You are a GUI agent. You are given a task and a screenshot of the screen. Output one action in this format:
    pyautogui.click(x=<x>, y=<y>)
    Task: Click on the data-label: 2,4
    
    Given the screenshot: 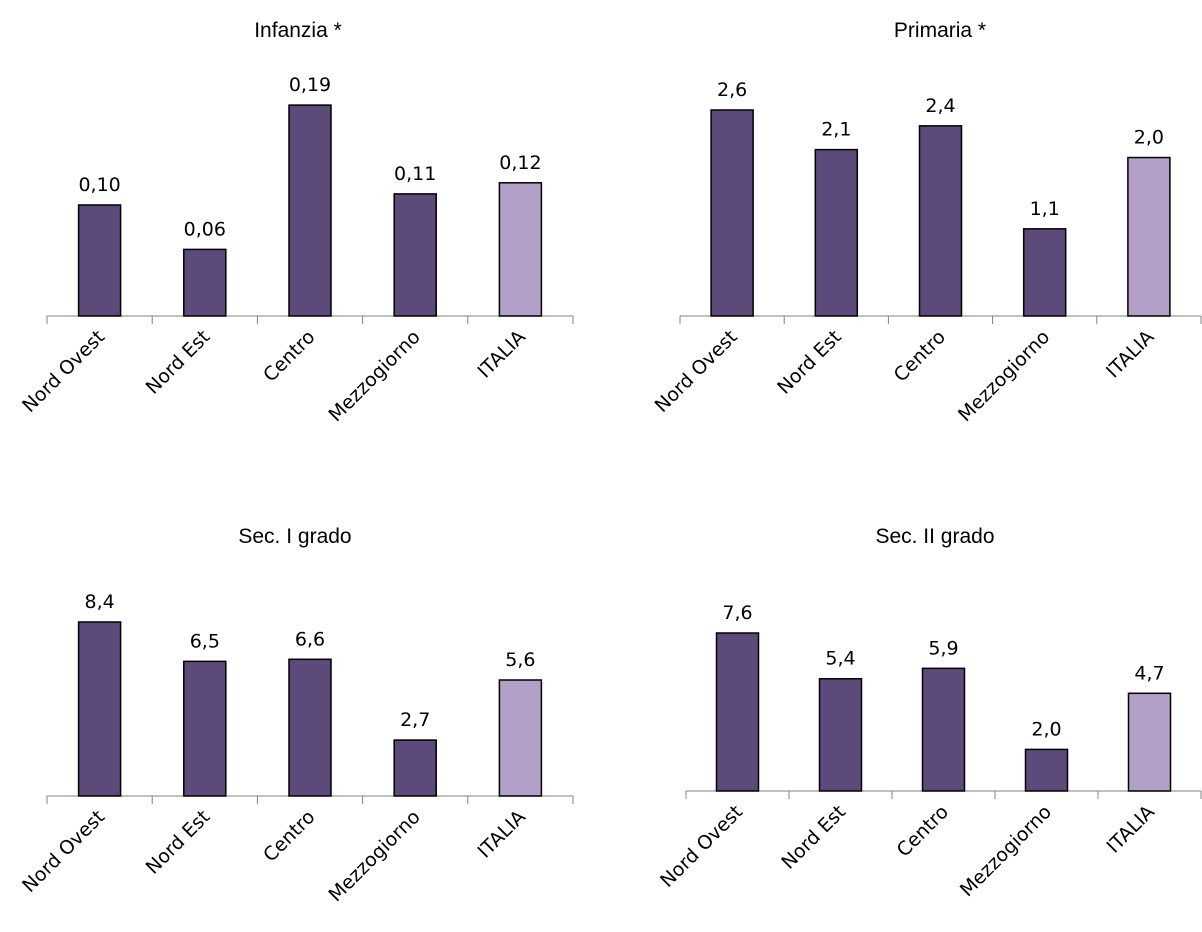 What is the action you would take?
    pyautogui.click(x=940, y=106)
    